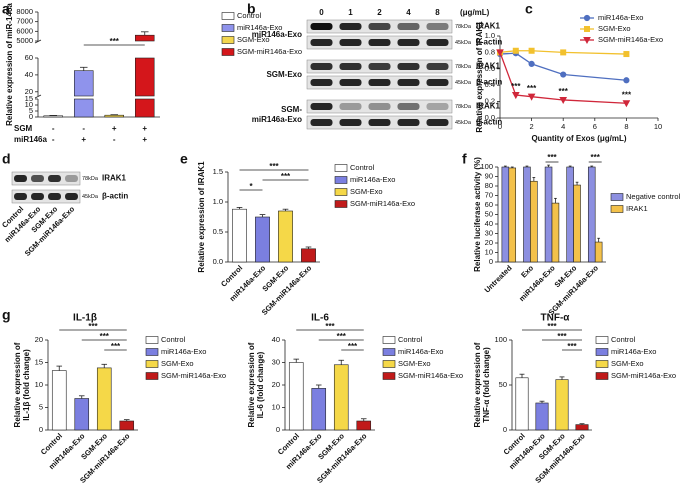  I want to click on y-tick-label: 0.8, so click(490, 51).